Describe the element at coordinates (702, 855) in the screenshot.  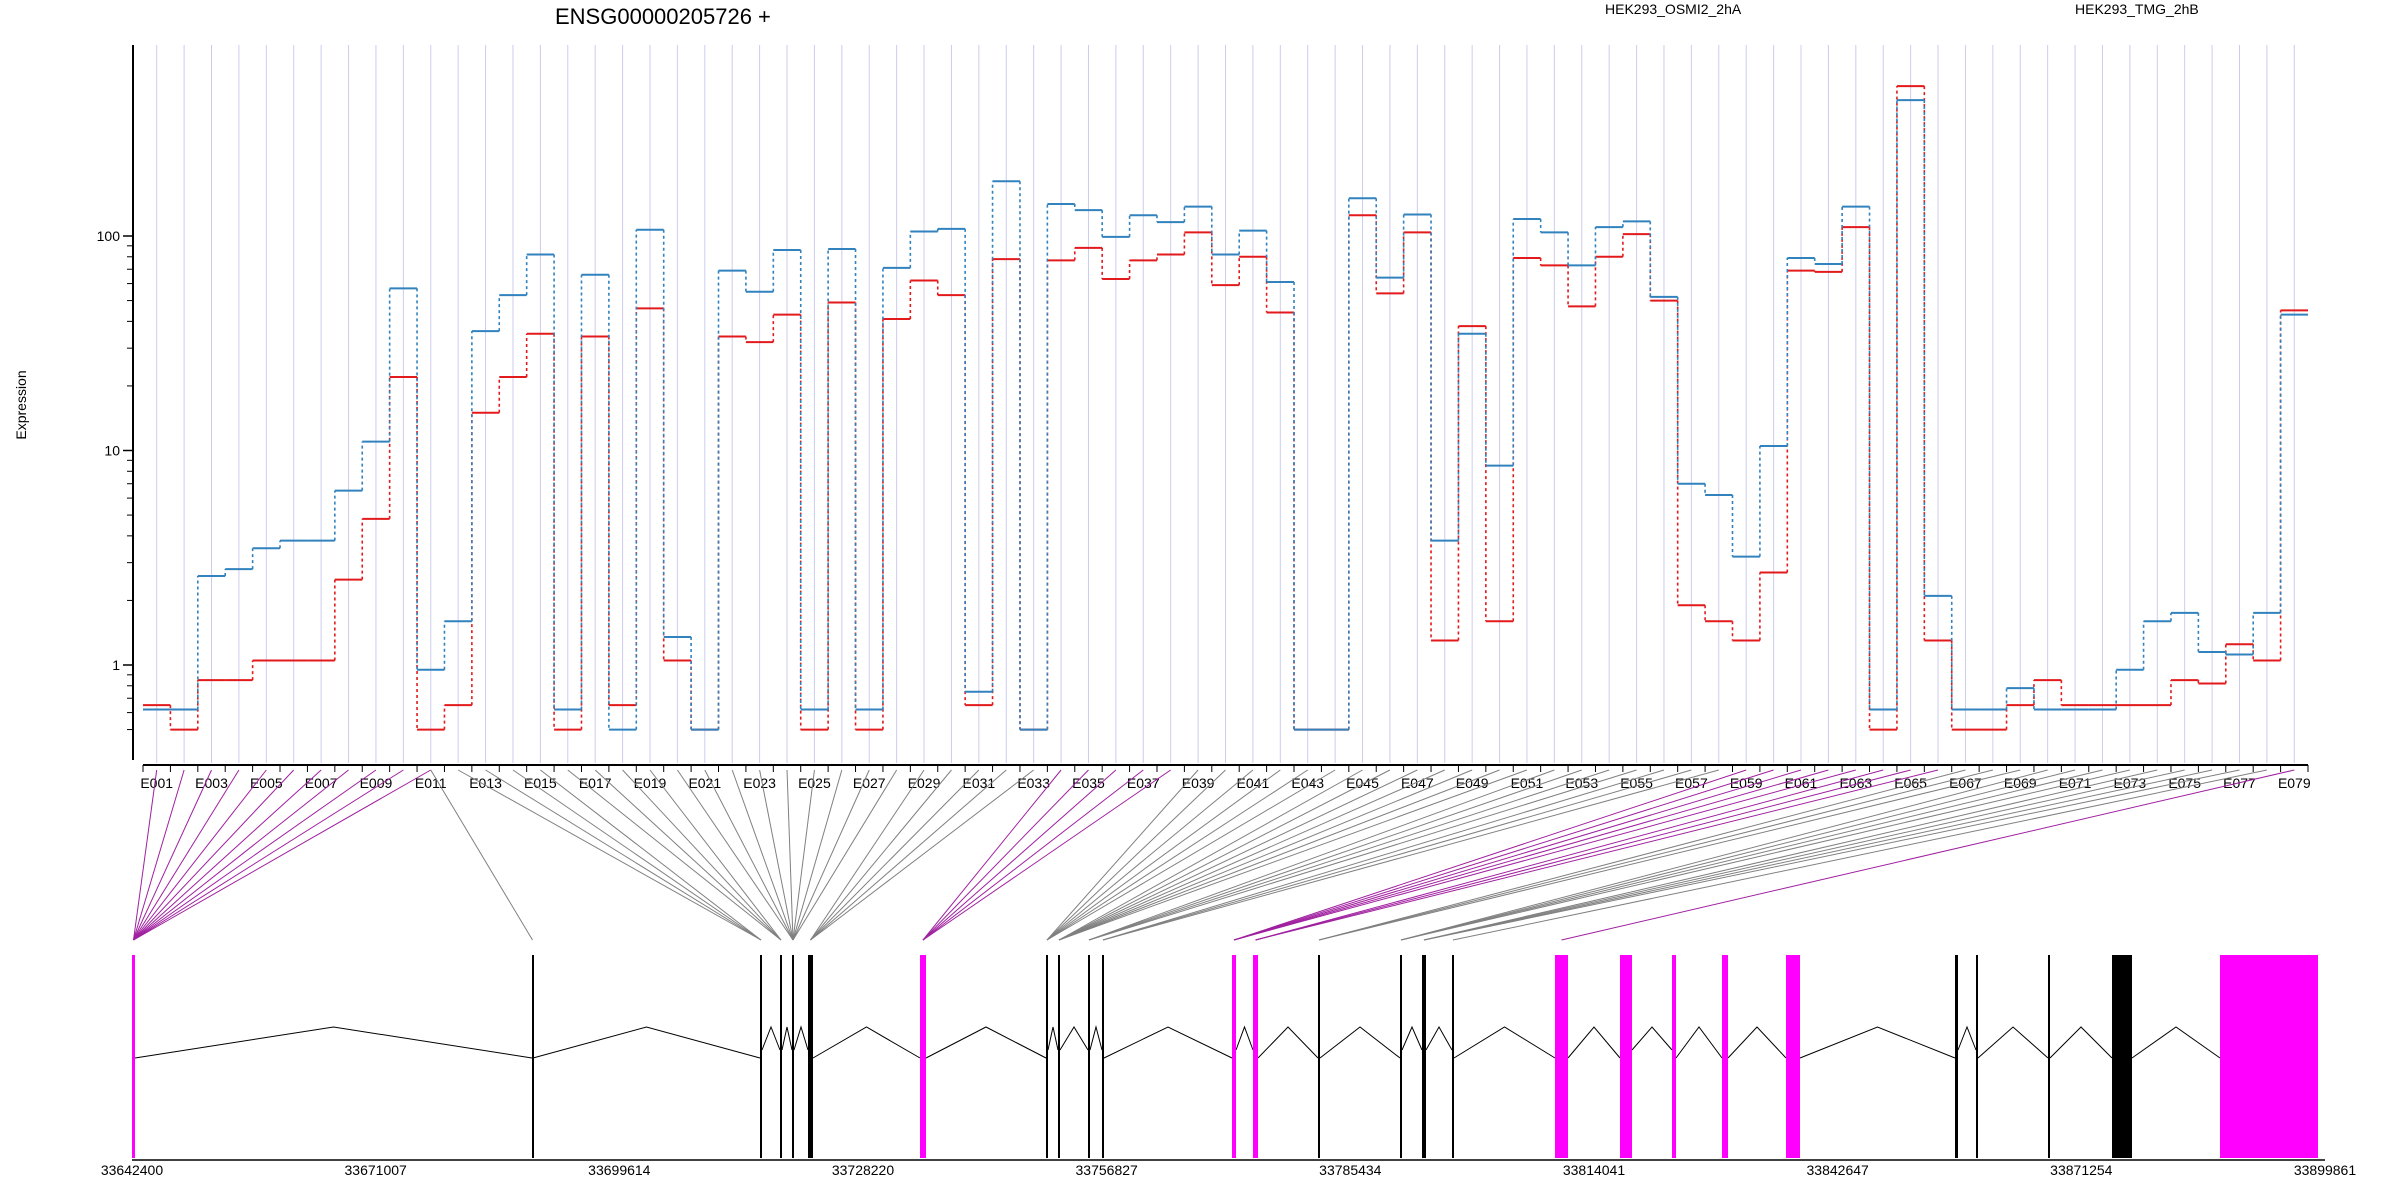
I see `connector-E018` at that location.